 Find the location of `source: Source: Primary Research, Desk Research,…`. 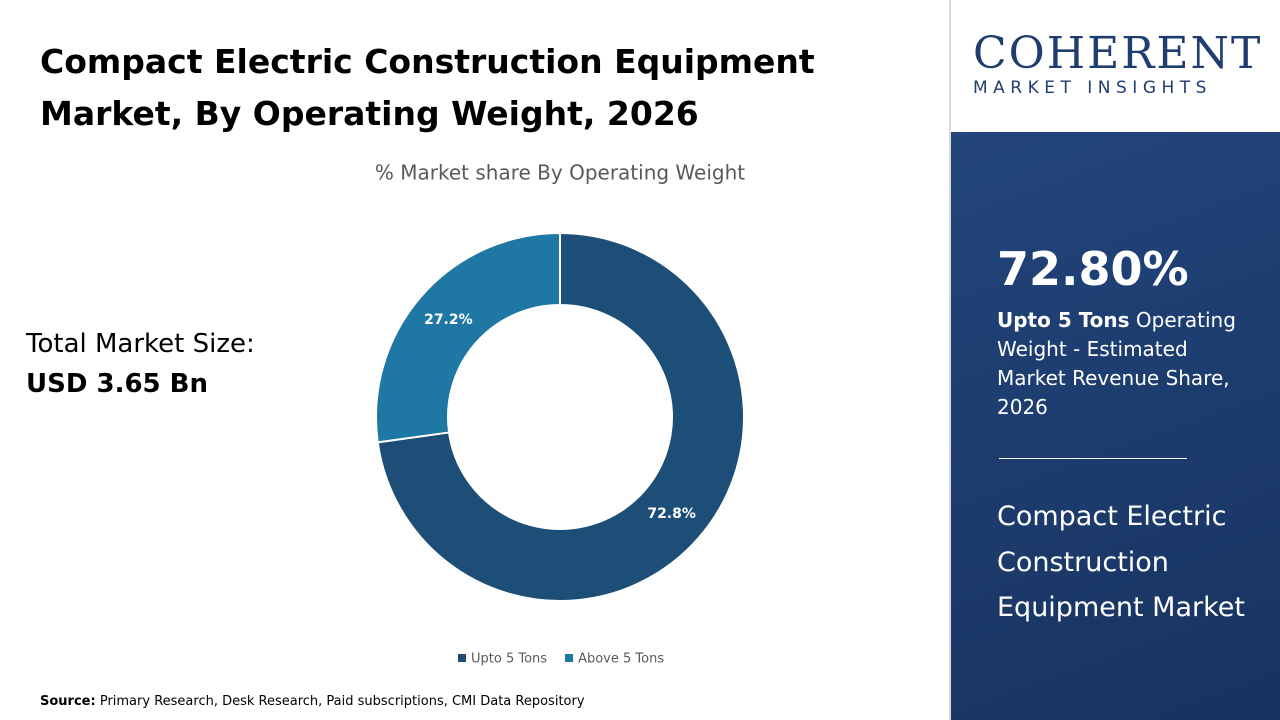

source: Source: Primary Research, Desk Research,… is located at coordinates (312, 701).